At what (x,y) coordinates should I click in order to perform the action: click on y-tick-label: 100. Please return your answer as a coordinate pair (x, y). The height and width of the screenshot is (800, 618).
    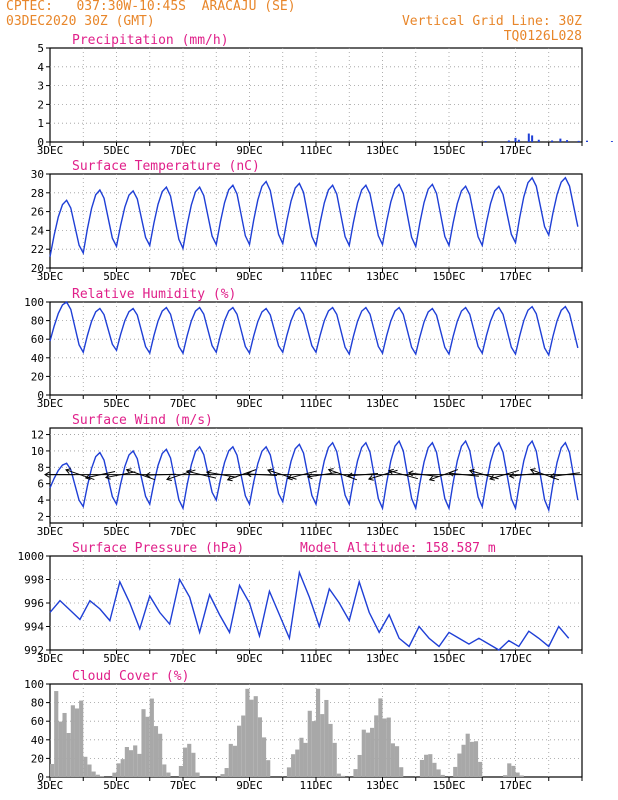
    Looking at the image, I should click on (34, 302).